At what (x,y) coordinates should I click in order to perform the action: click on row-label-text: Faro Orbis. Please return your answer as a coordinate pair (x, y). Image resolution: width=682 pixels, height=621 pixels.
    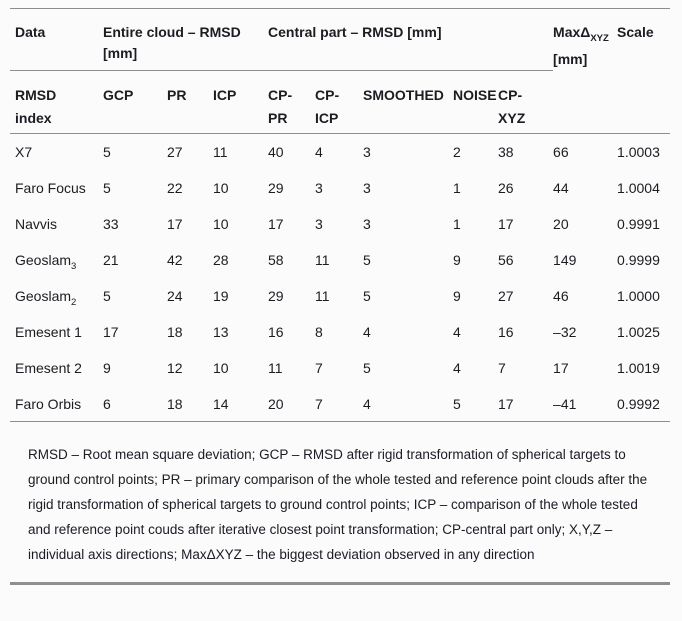
    Looking at the image, I should click on (48, 403).